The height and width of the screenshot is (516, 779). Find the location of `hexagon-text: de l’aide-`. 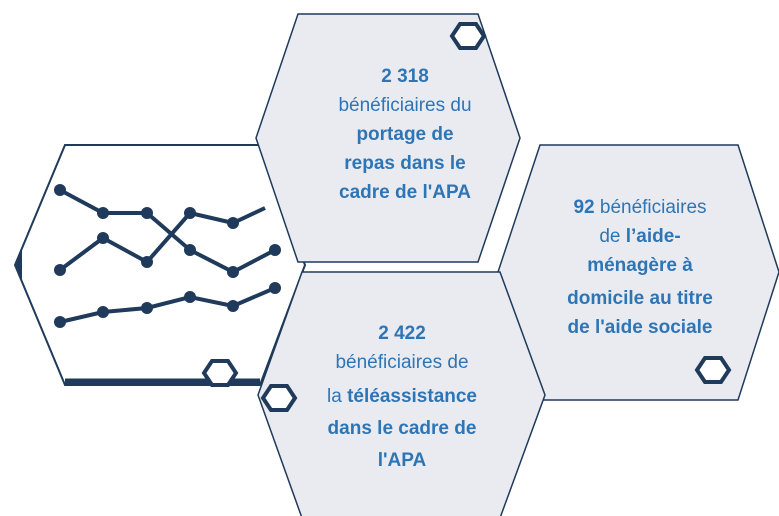

hexagon-text: de l’aide- is located at coordinates (639, 236).